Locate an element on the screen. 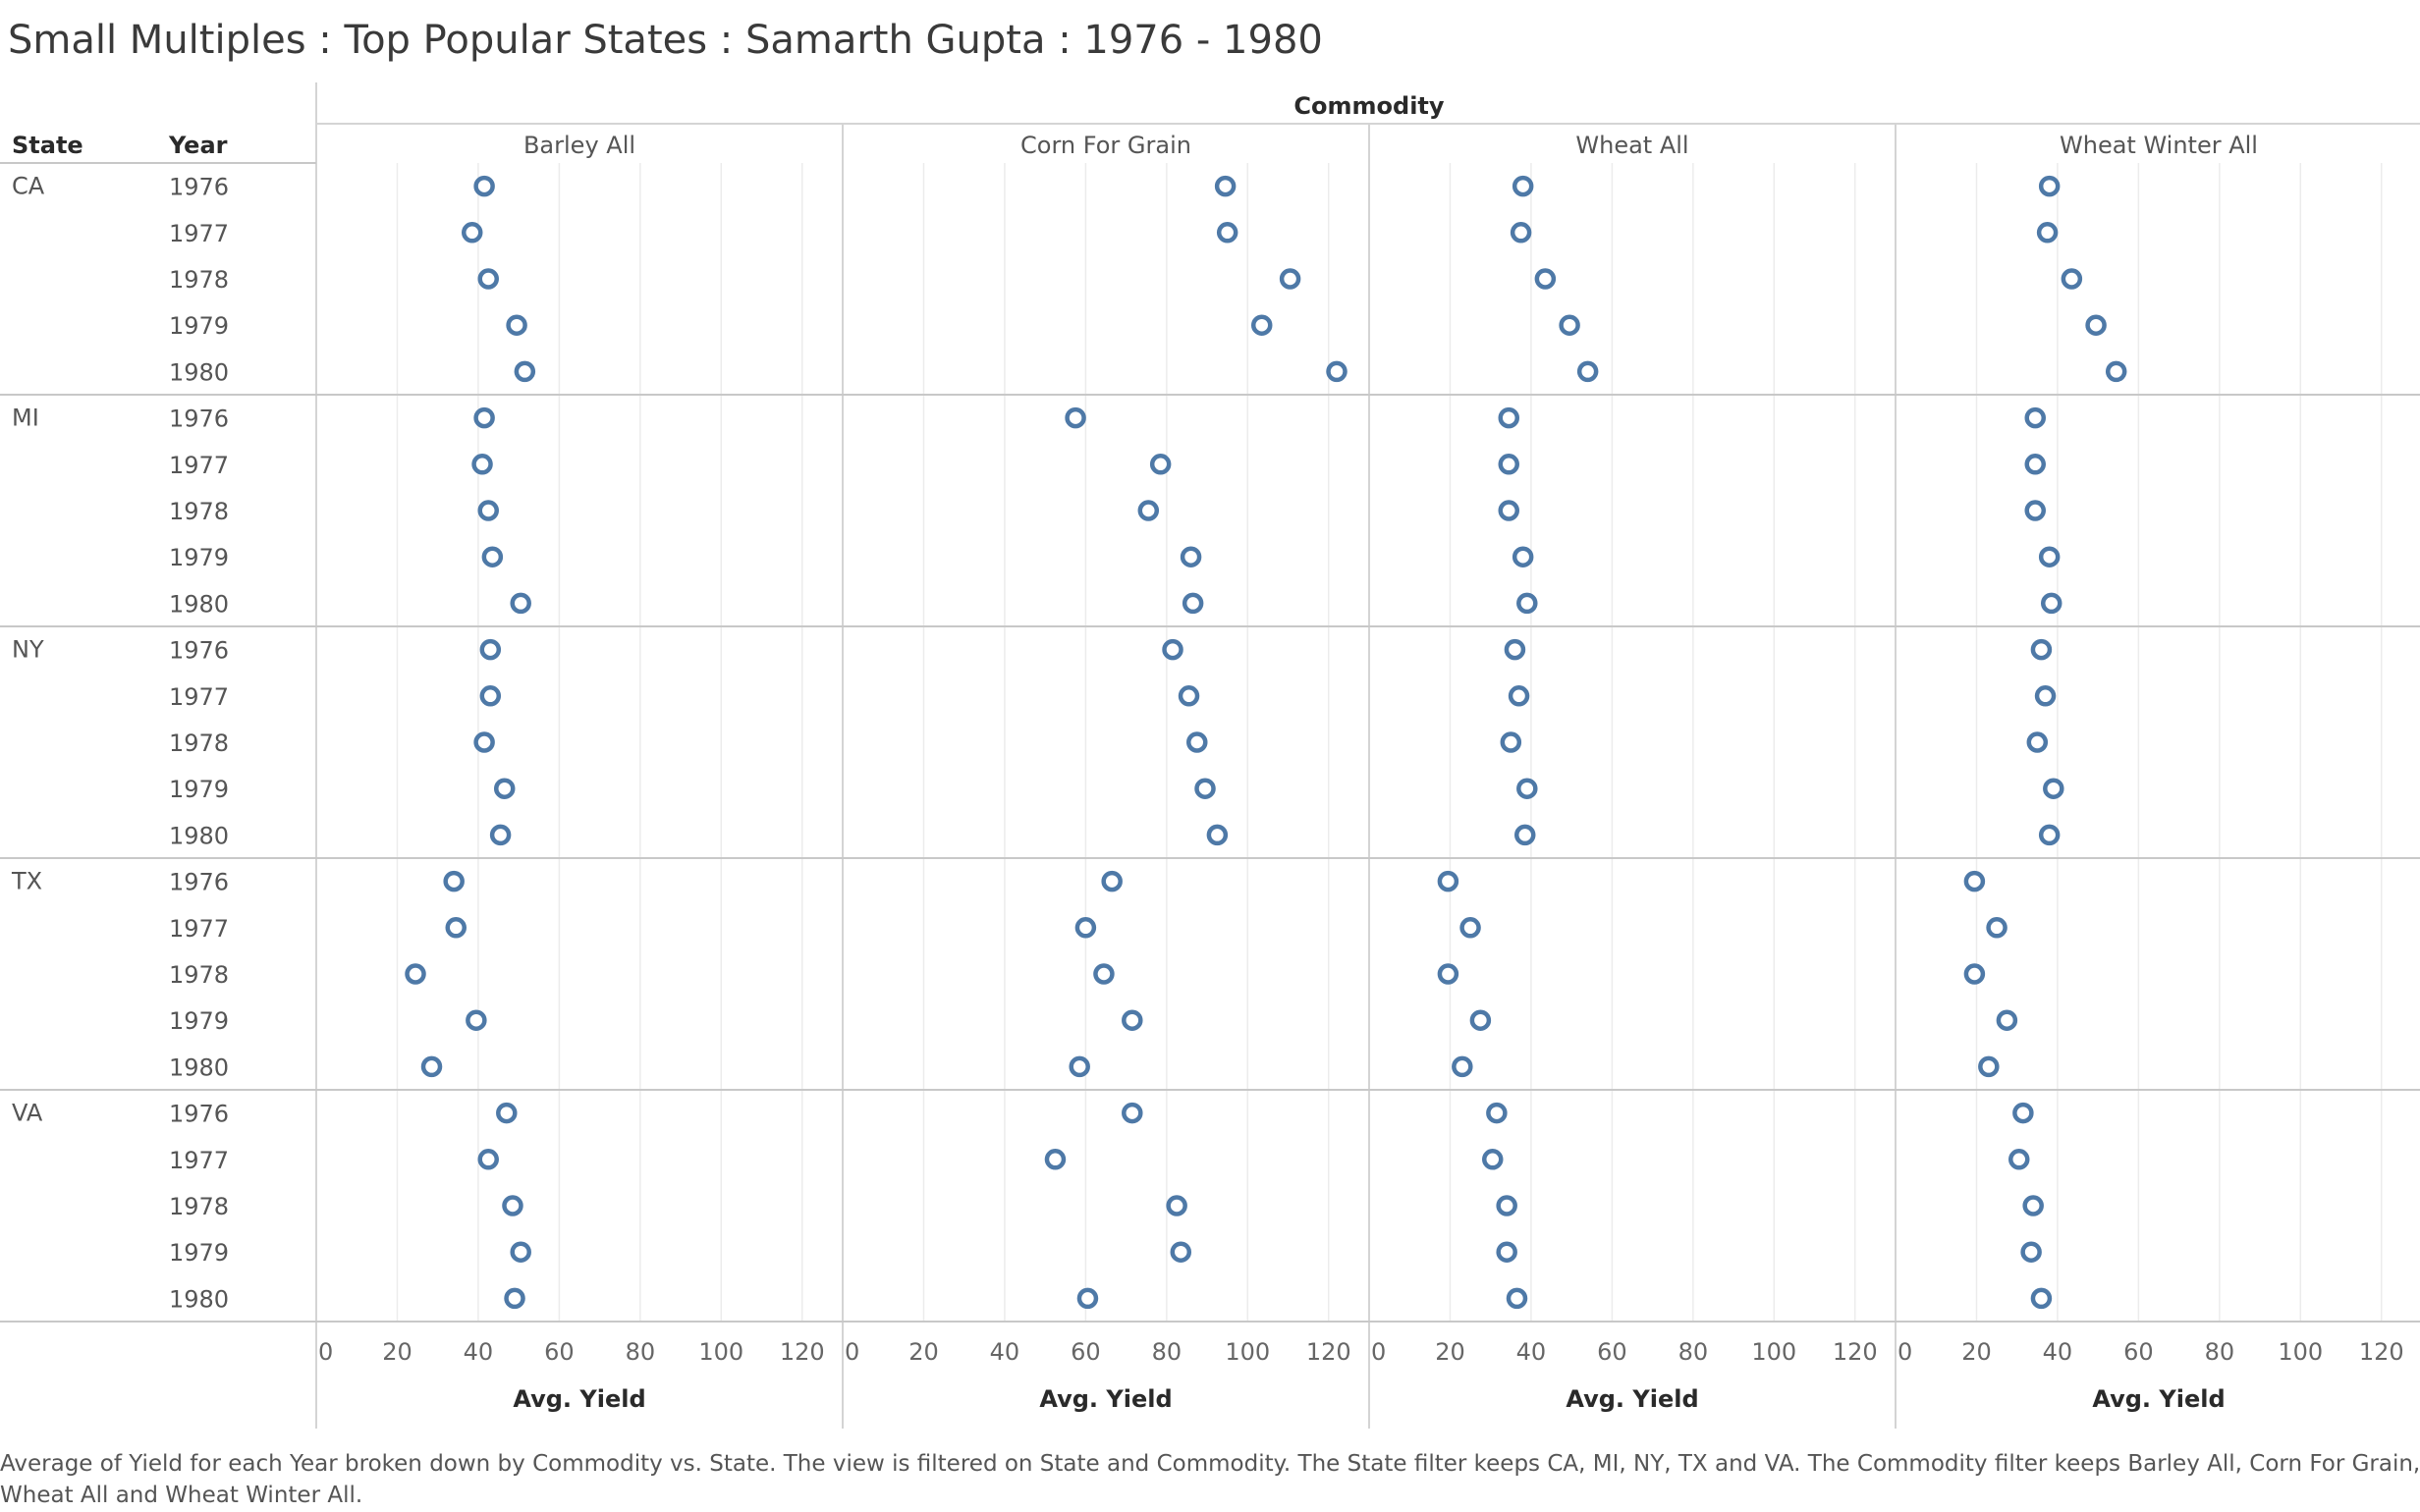 This screenshot has width=2420, height=1512. point-mi-corn-for-grain-1977 is located at coordinates (1160, 465).